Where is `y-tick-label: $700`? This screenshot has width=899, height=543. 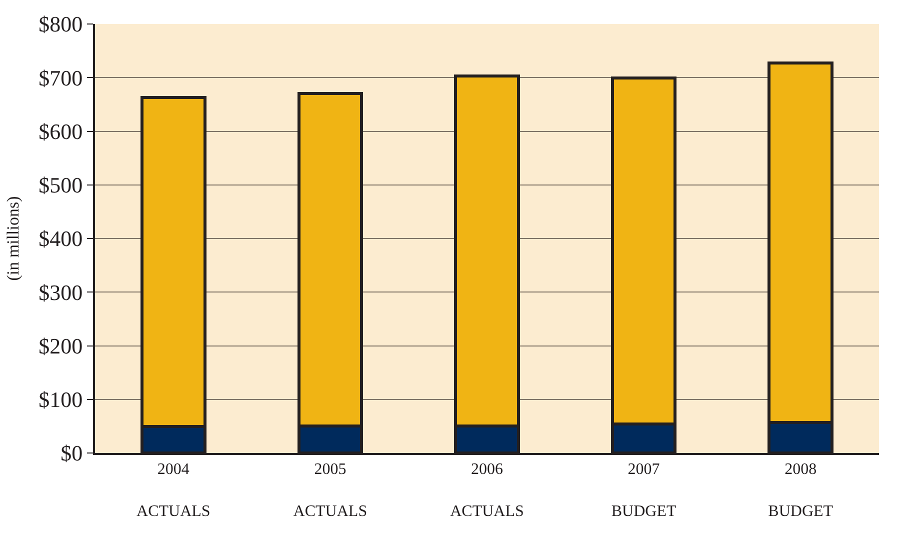 y-tick-label: $700 is located at coordinates (60, 77).